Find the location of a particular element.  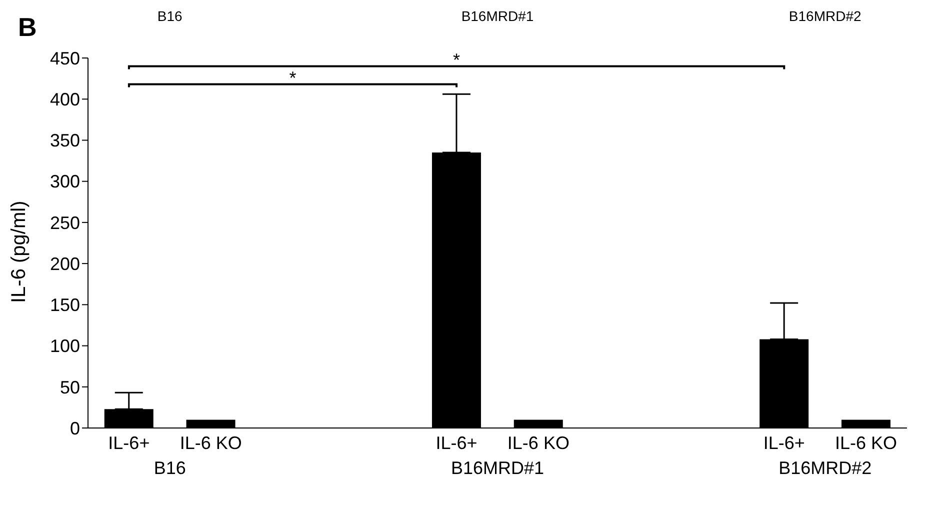

y-tick-label: 350 is located at coordinates (65, 140).